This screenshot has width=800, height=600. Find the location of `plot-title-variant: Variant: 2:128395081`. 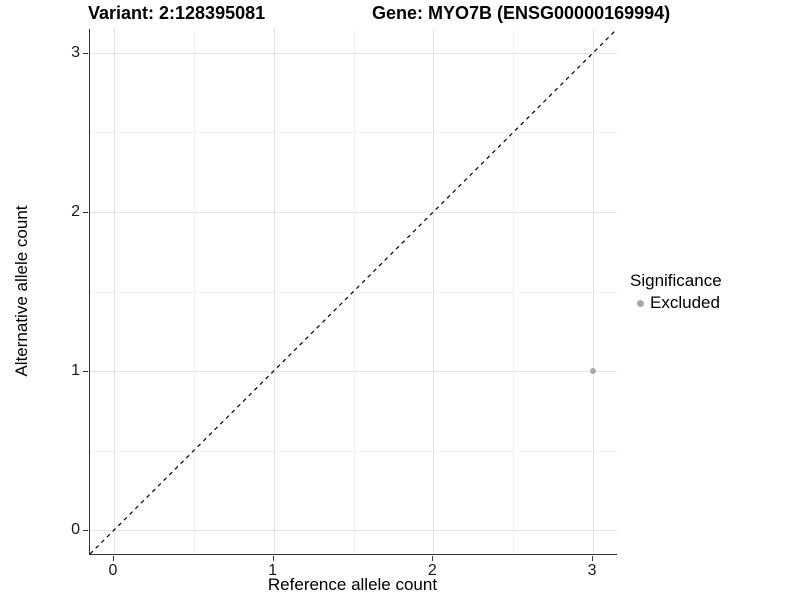

plot-title-variant: Variant: 2:128395081 is located at coordinates (177, 13).